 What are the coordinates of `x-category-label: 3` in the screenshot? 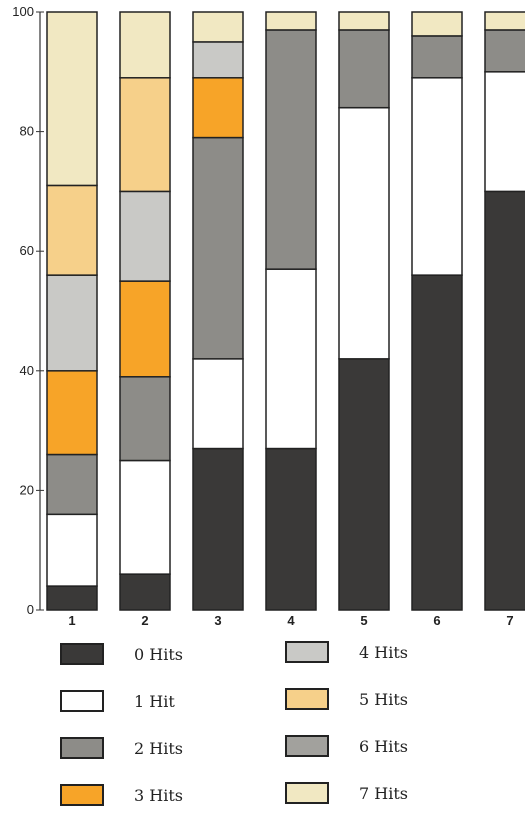 It's located at (217, 619).